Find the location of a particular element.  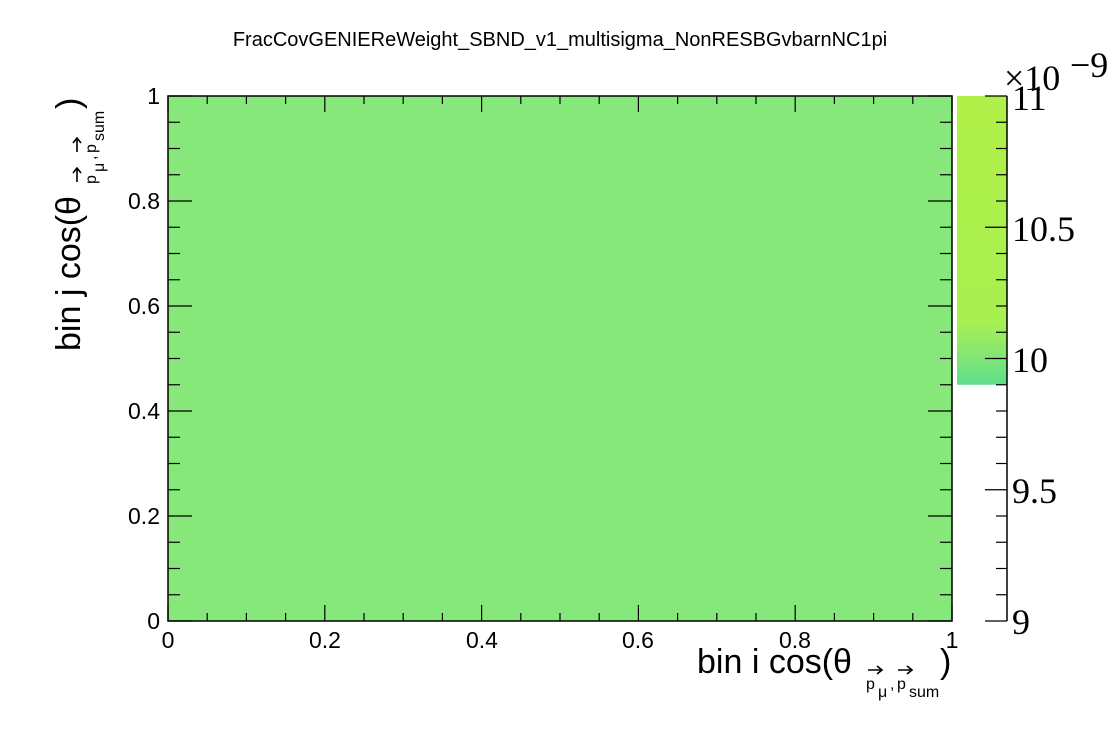

x-tick-label: 1 is located at coordinates (952, 640).